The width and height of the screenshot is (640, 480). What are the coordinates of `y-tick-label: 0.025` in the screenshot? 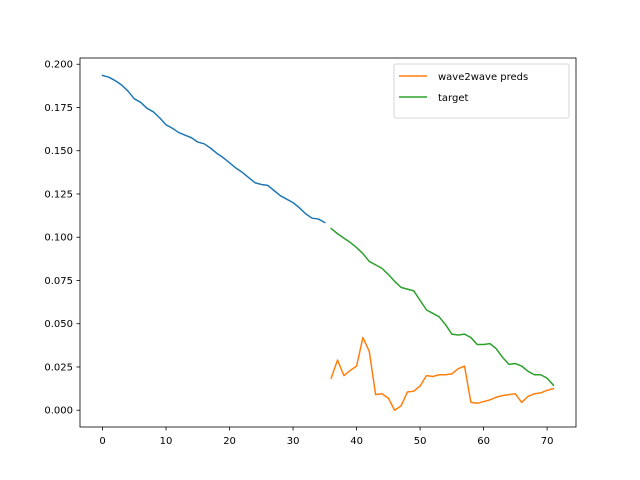 It's located at (58, 367).